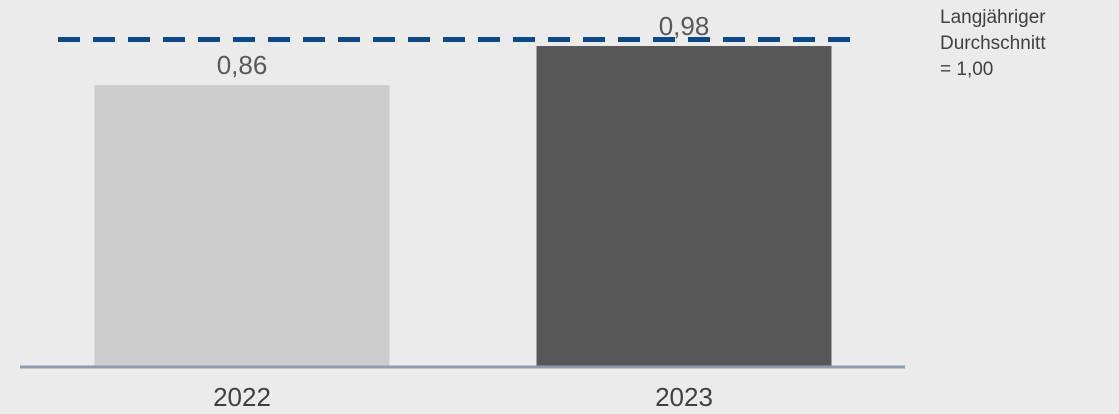 This screenshot has height=414, width=1119. I want to click on value-label-2022: 0,86, so click(242, 65).